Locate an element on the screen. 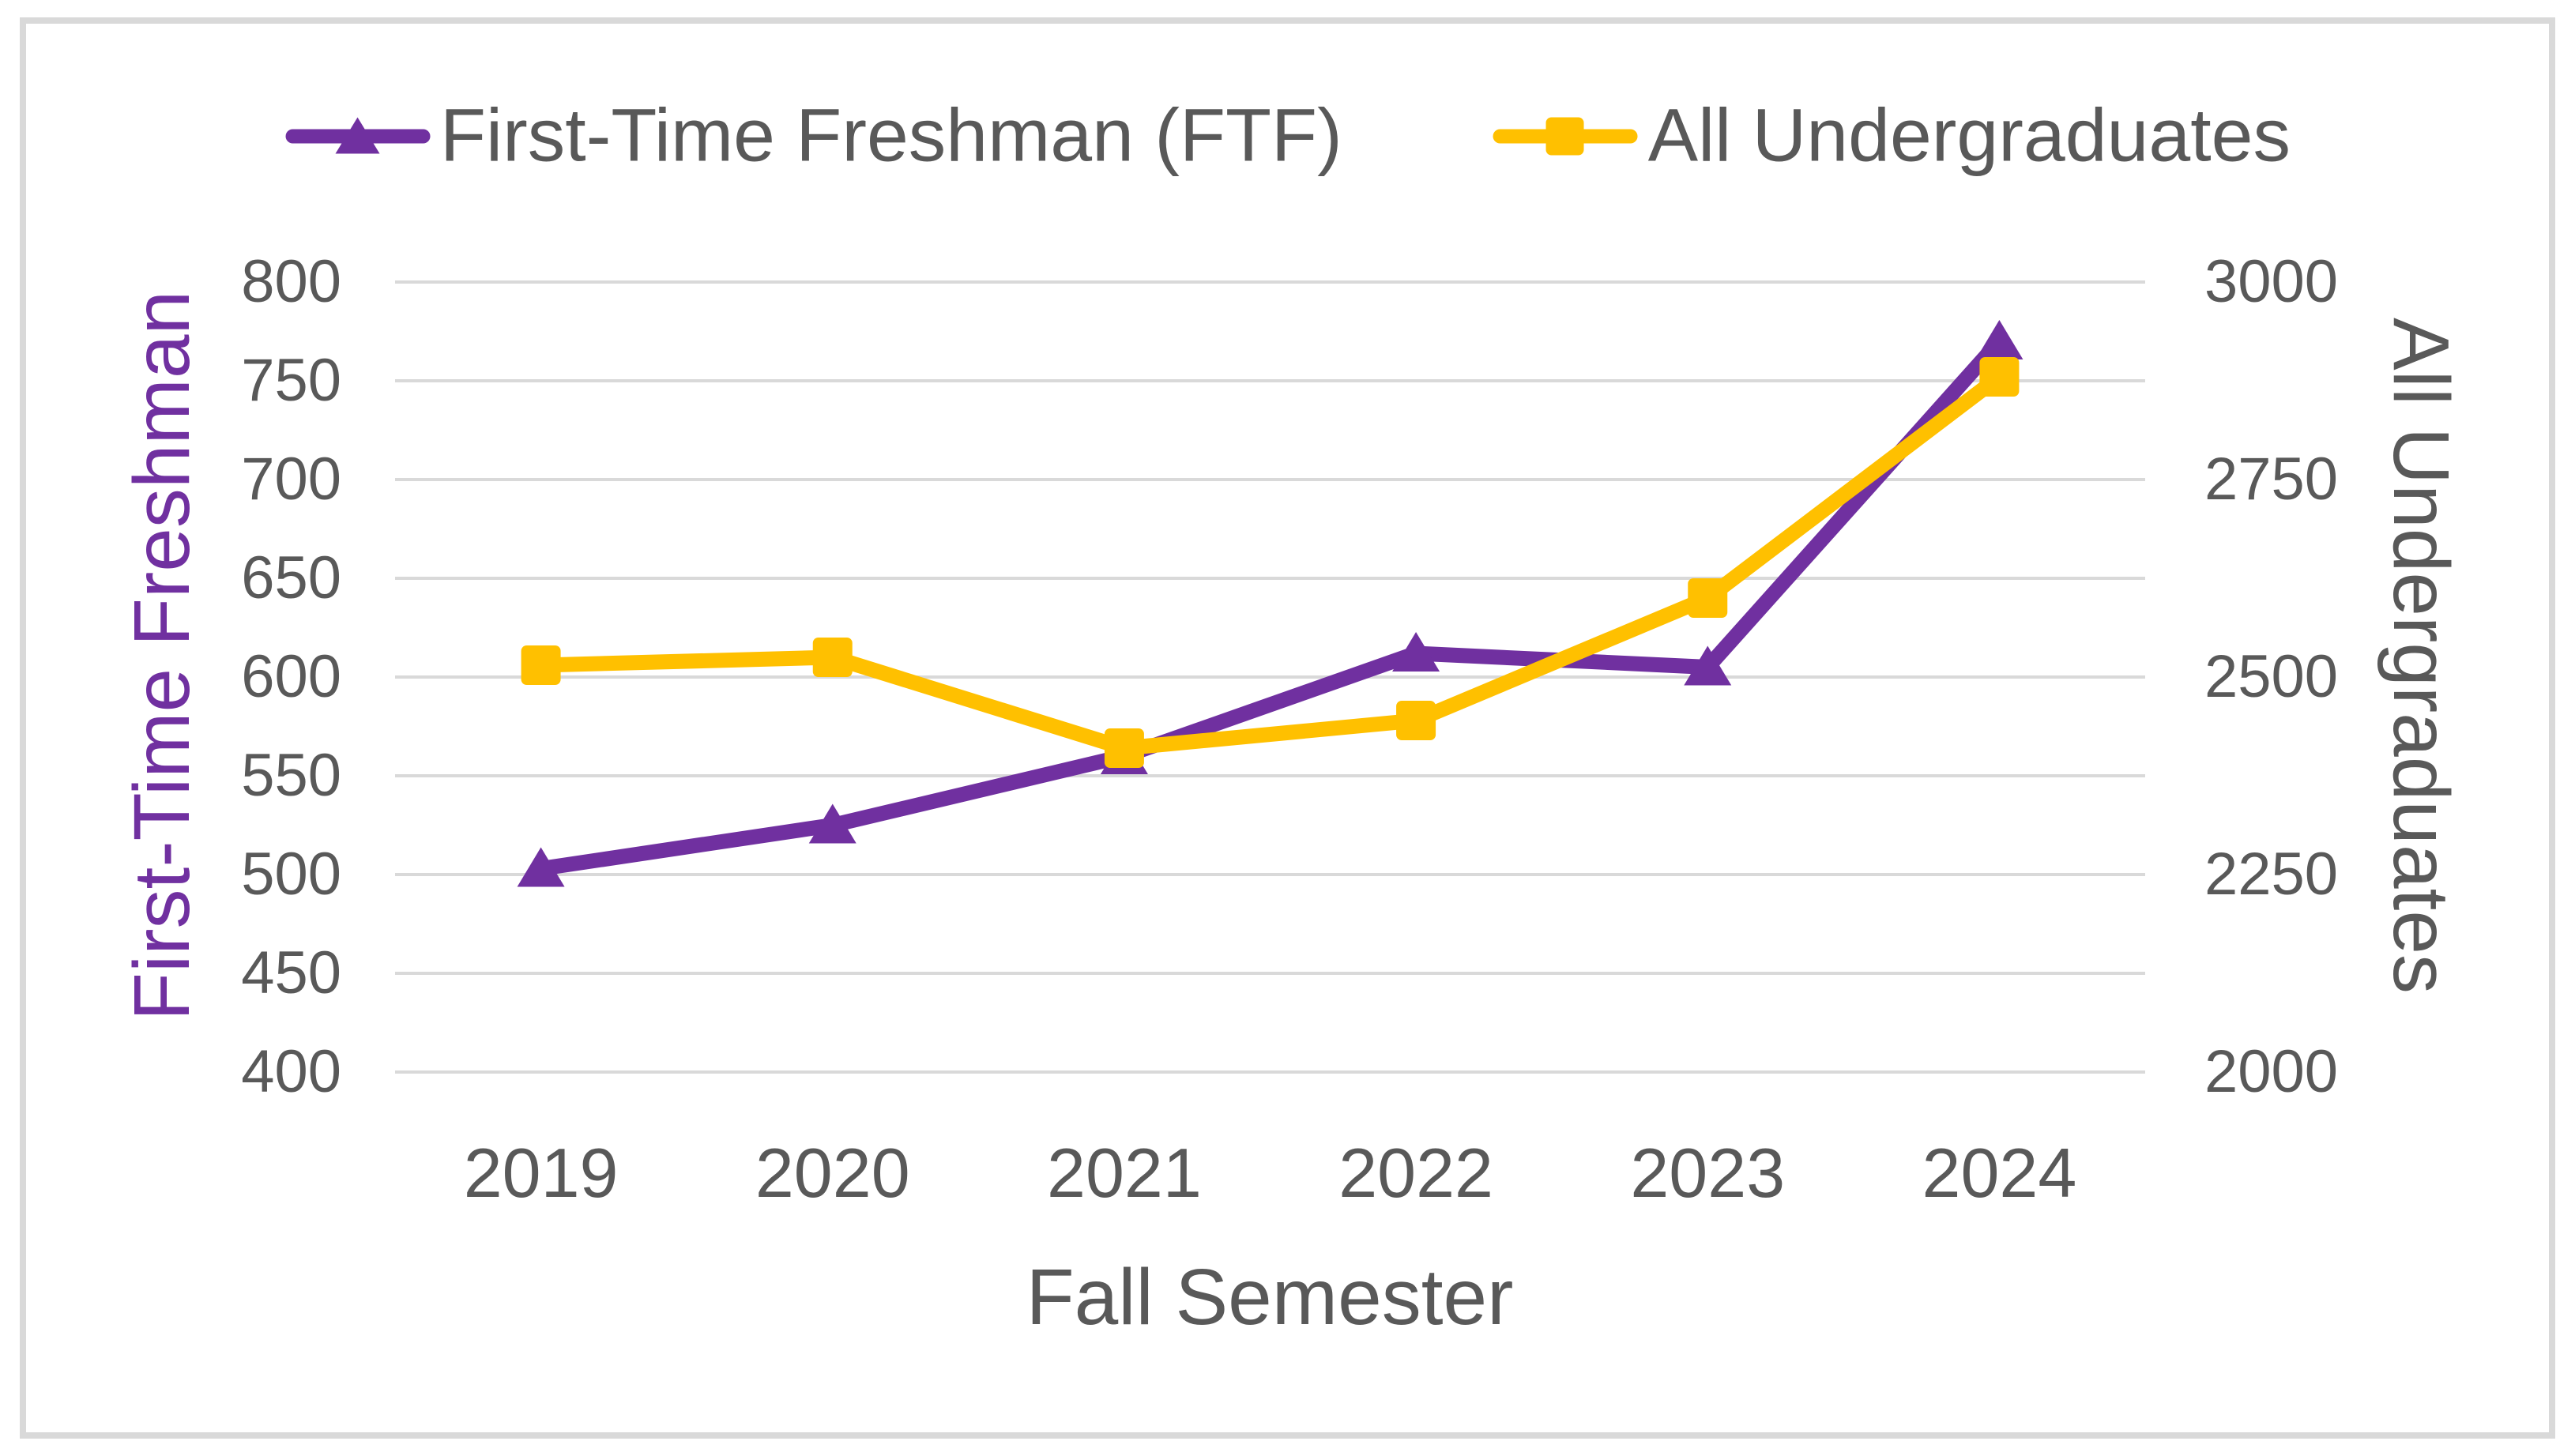 The image size is (2575, 1456). left-axis-tick-label: 450 is located at coordinates (291, 972).